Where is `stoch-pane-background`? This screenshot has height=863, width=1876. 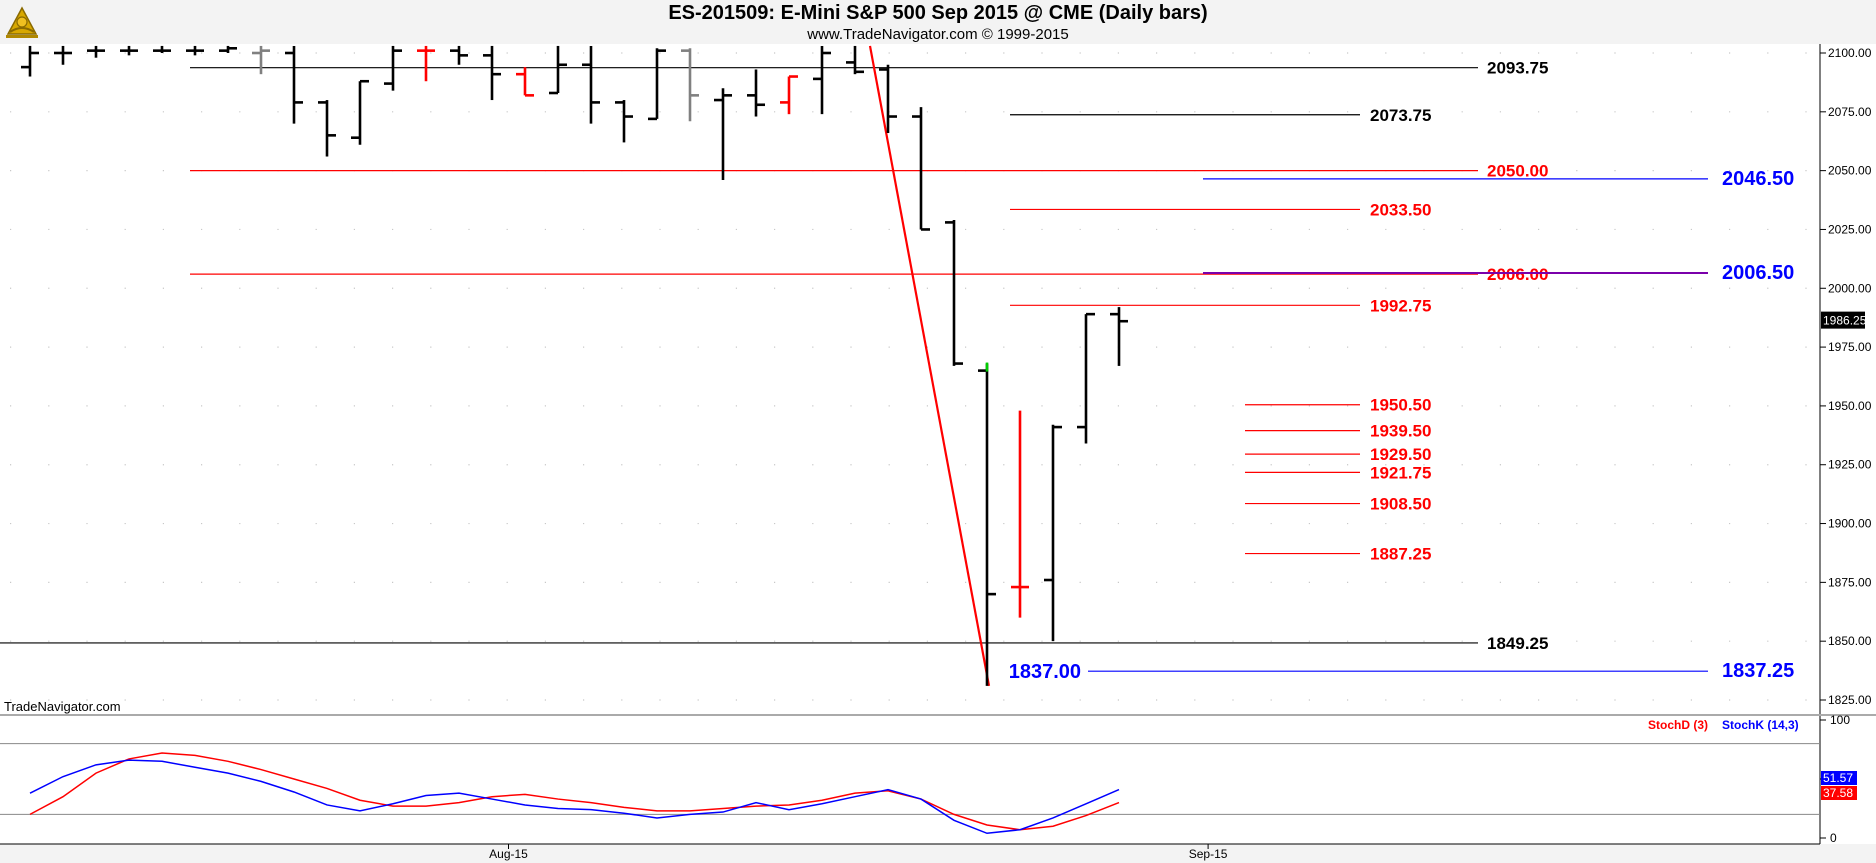
stoch-pane-background is located at coordinates (910, 780).